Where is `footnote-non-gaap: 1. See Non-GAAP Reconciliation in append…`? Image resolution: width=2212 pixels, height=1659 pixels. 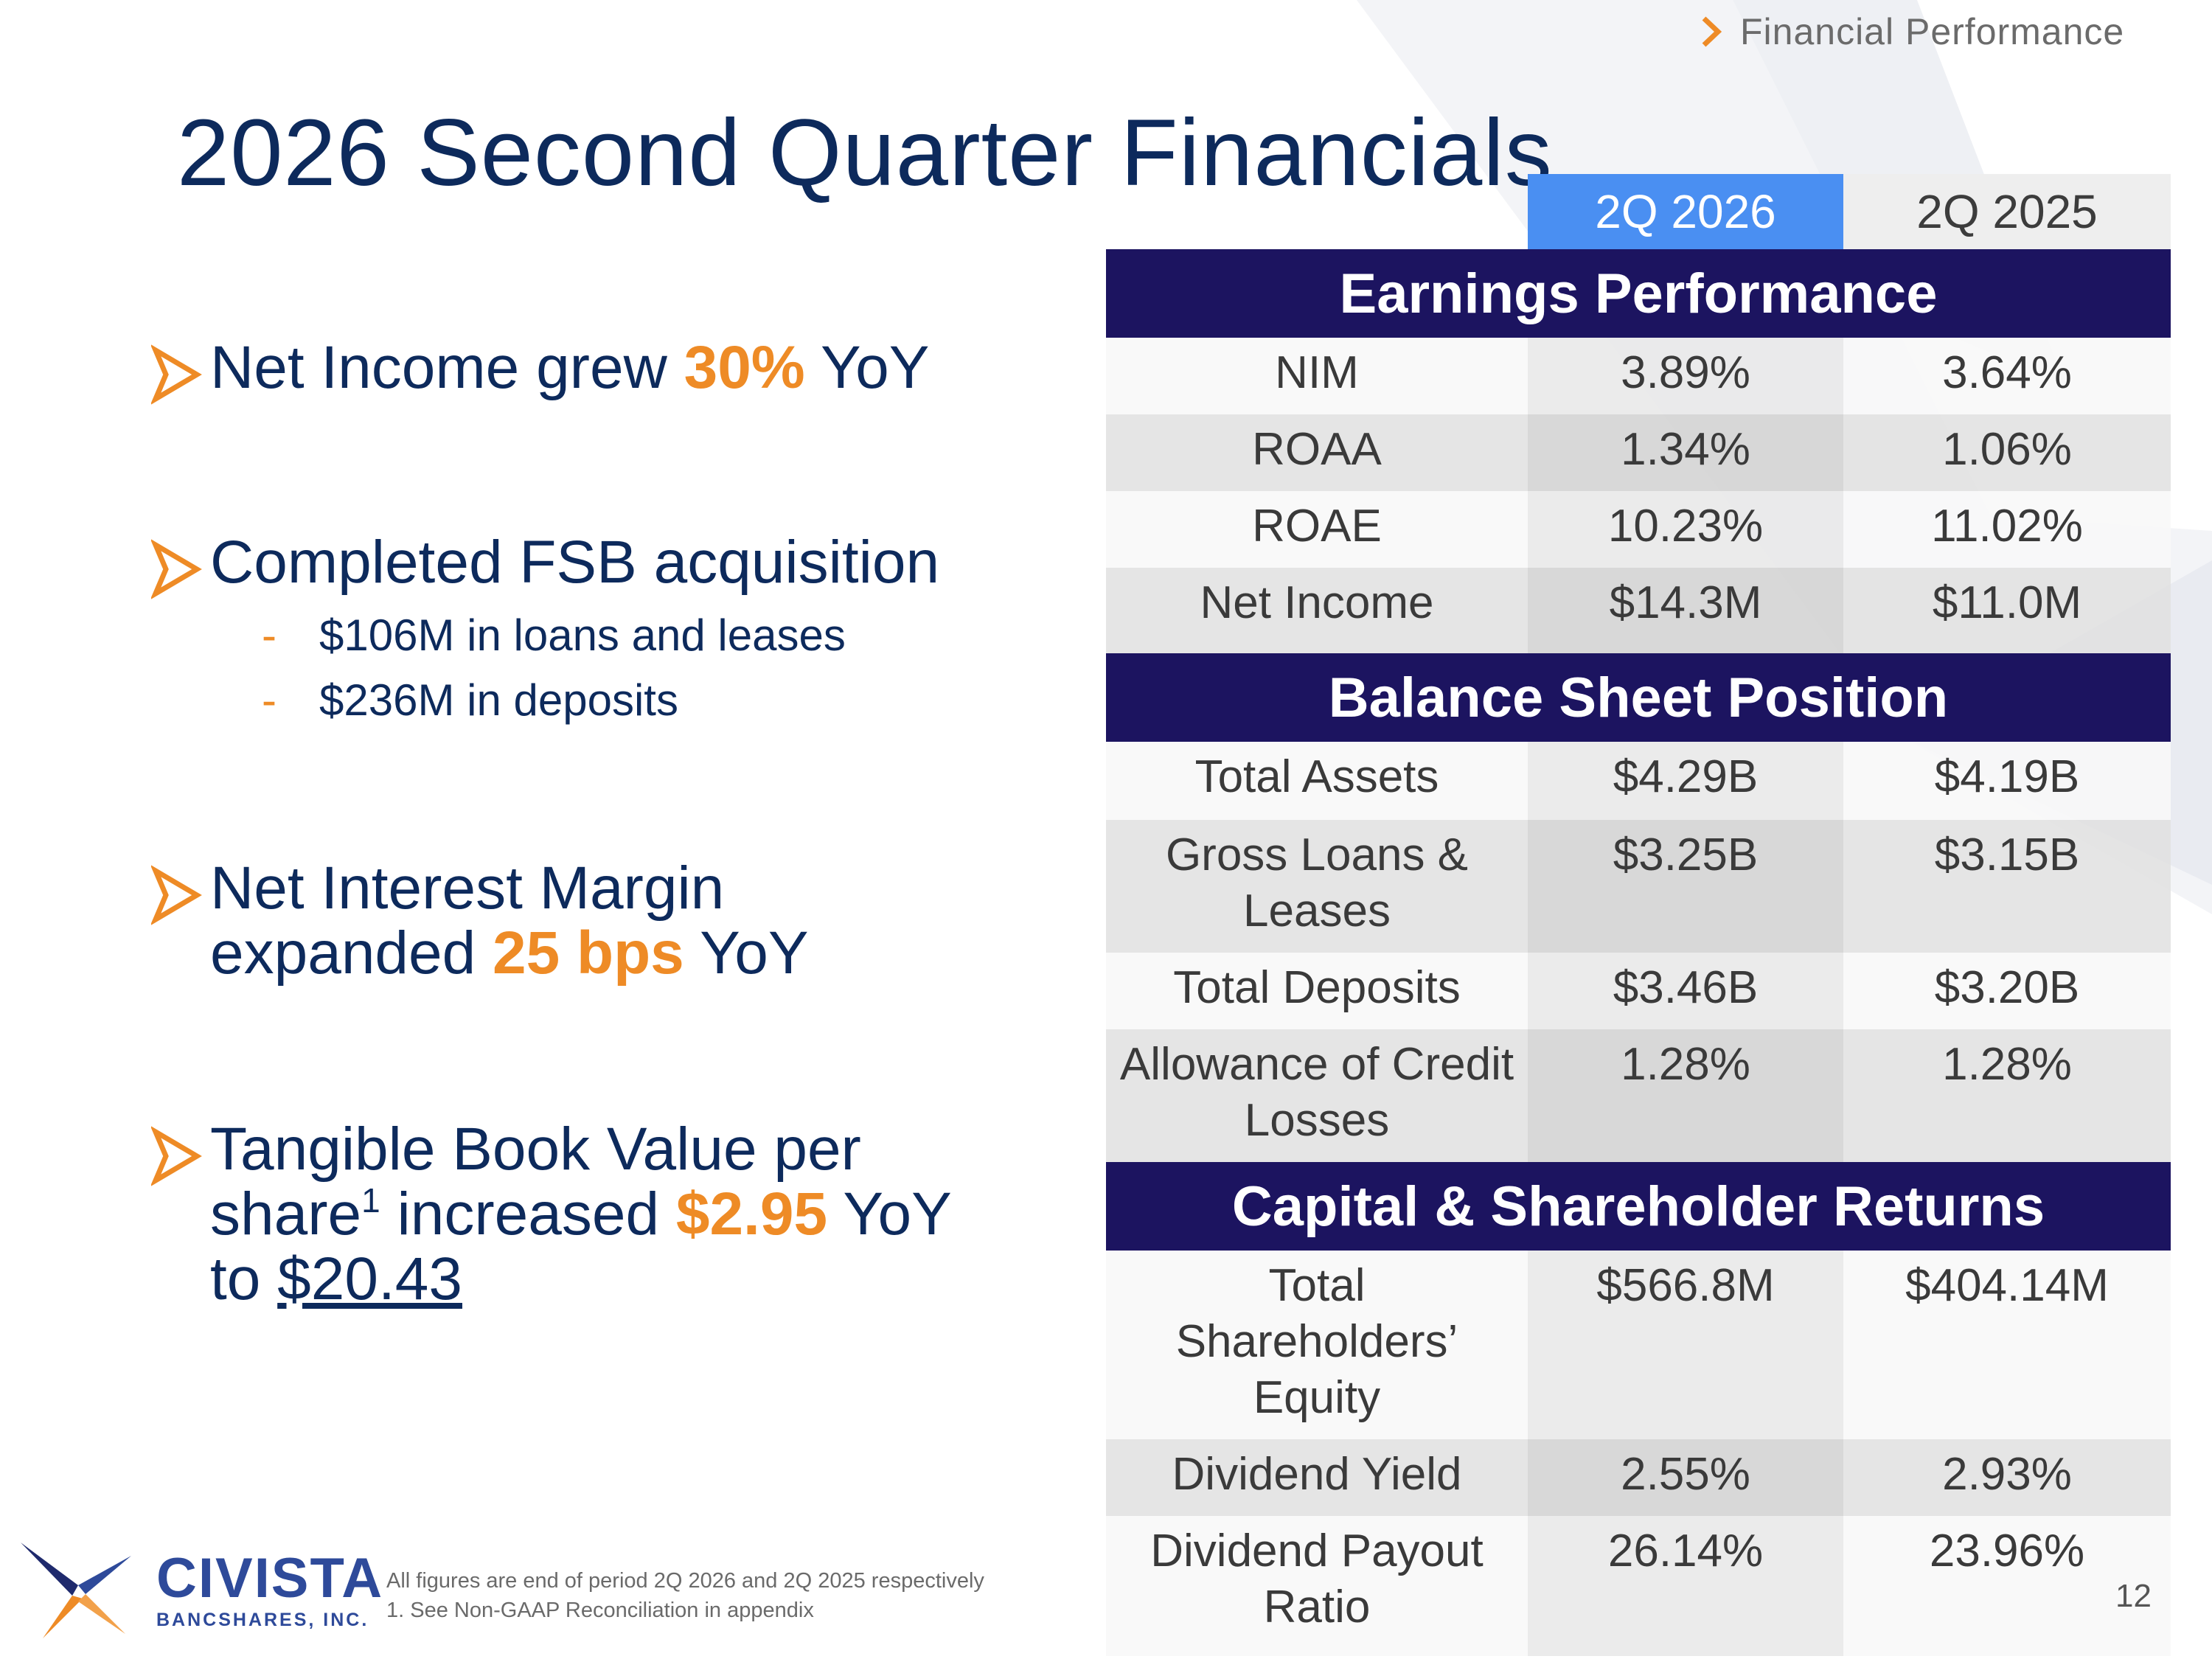
footnote-non-gaap: 1. See Non-GAAP Reconciliation in append… is located at coordinates (600, 1610).